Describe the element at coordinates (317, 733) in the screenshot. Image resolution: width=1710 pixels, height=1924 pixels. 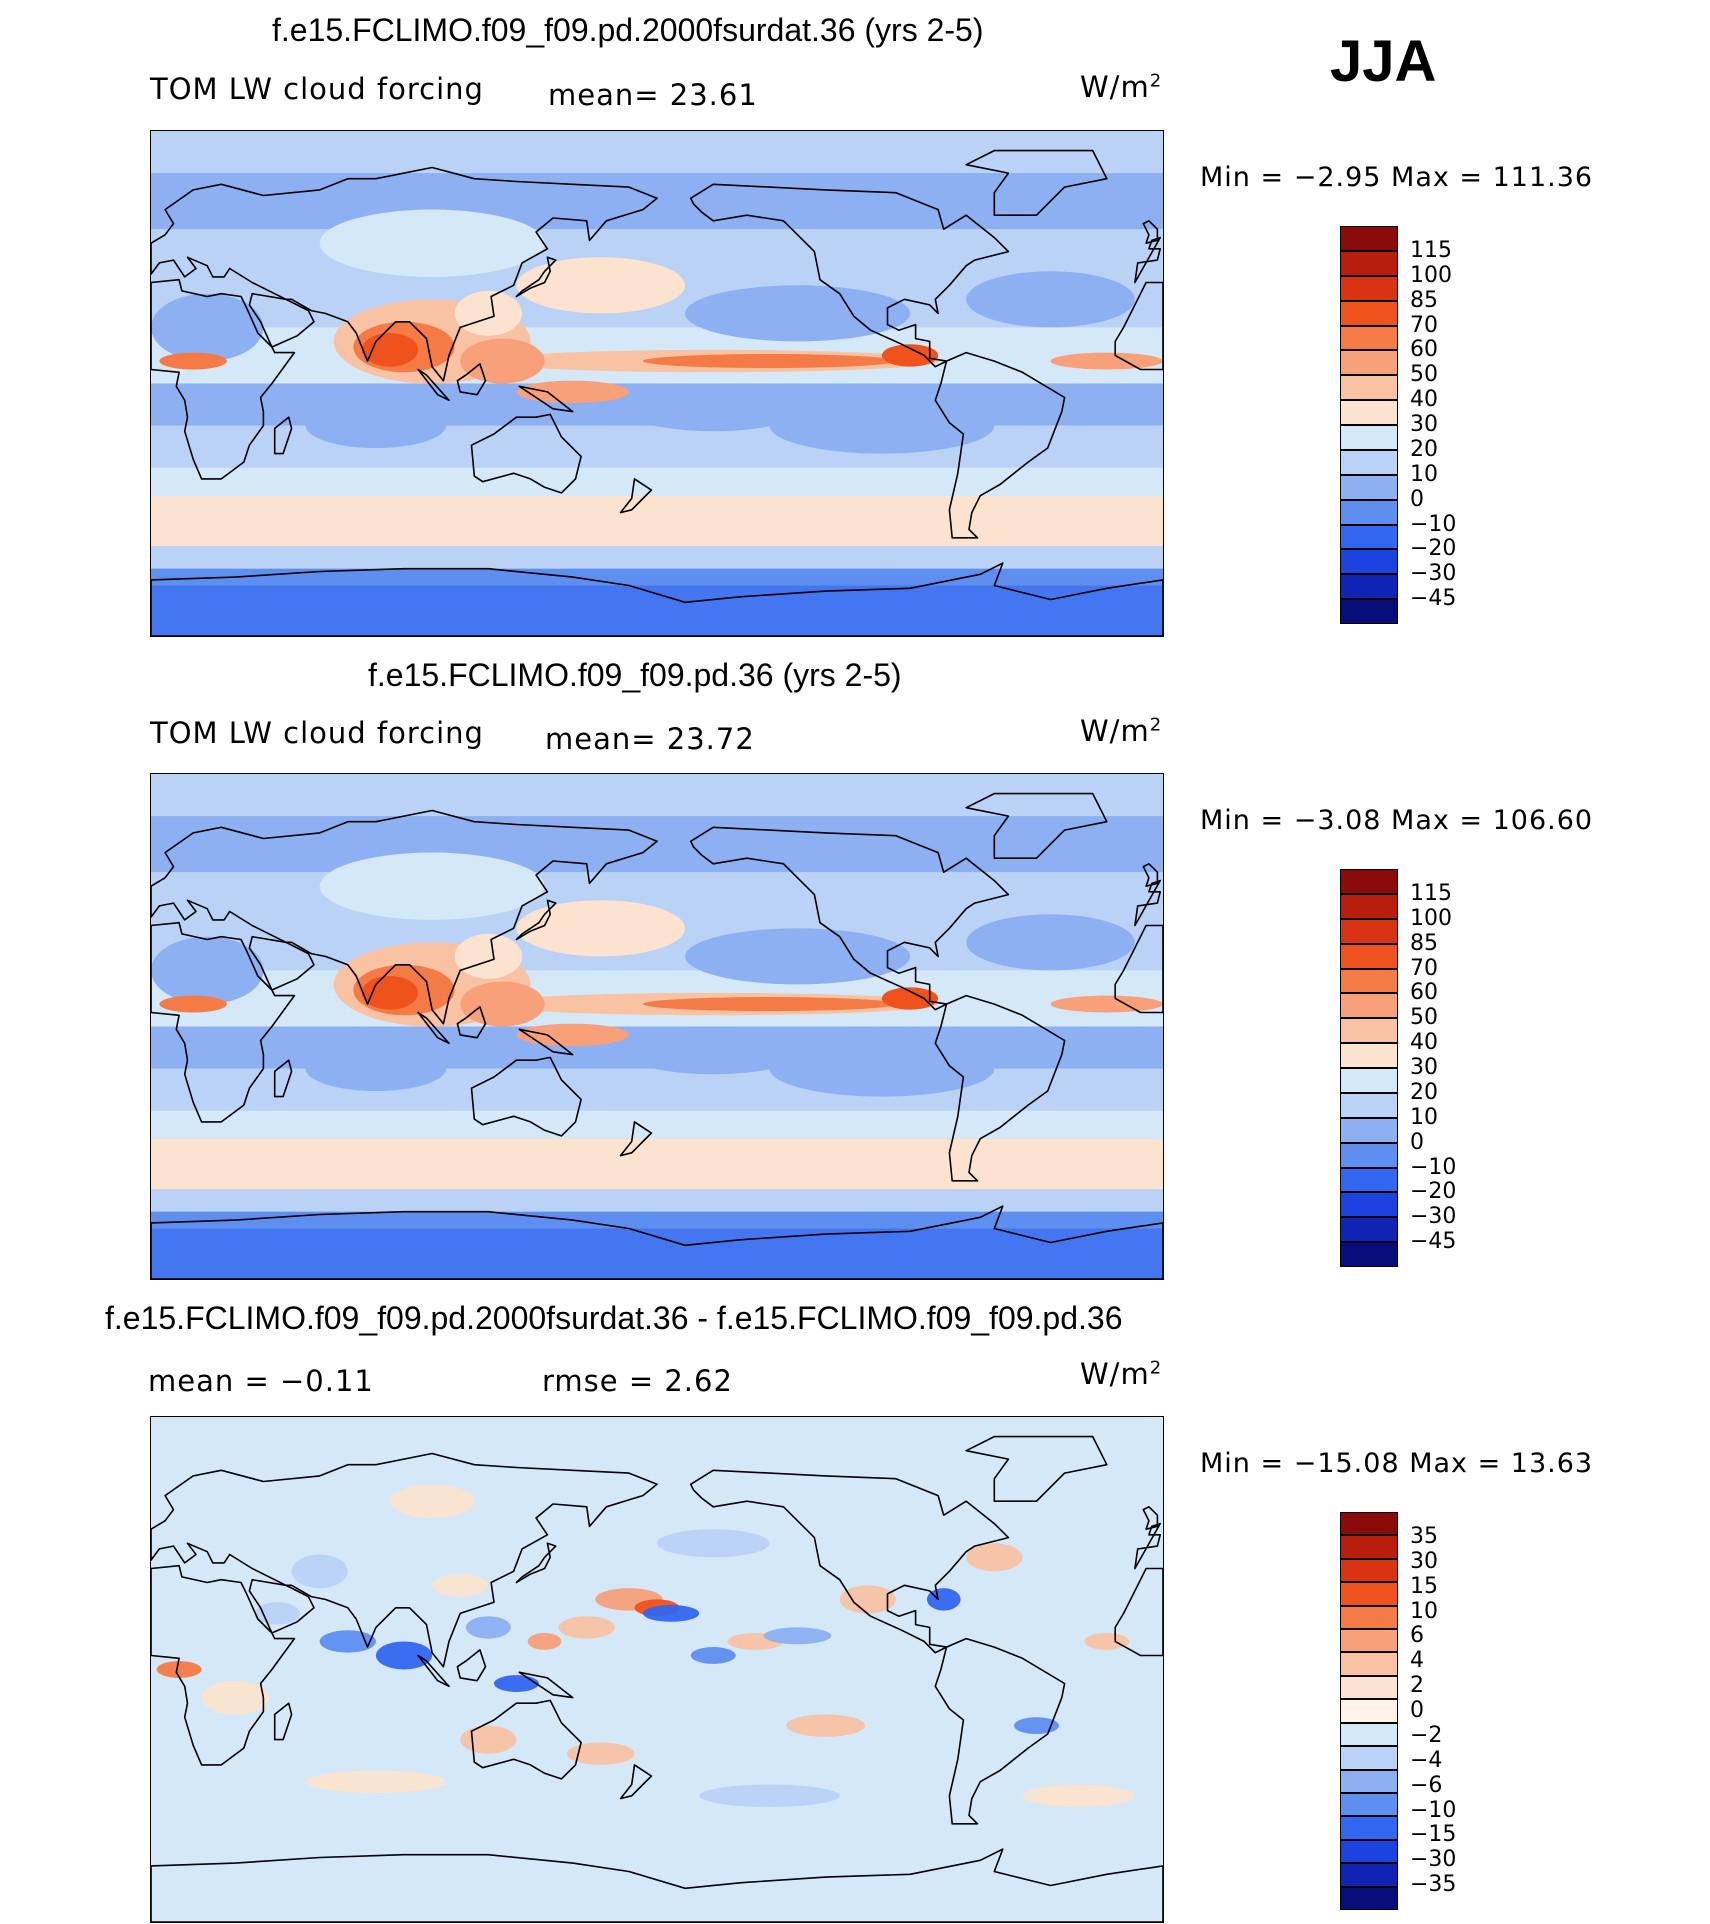
I see `panel2-variable: TOM LW cloud forcing` at that location.